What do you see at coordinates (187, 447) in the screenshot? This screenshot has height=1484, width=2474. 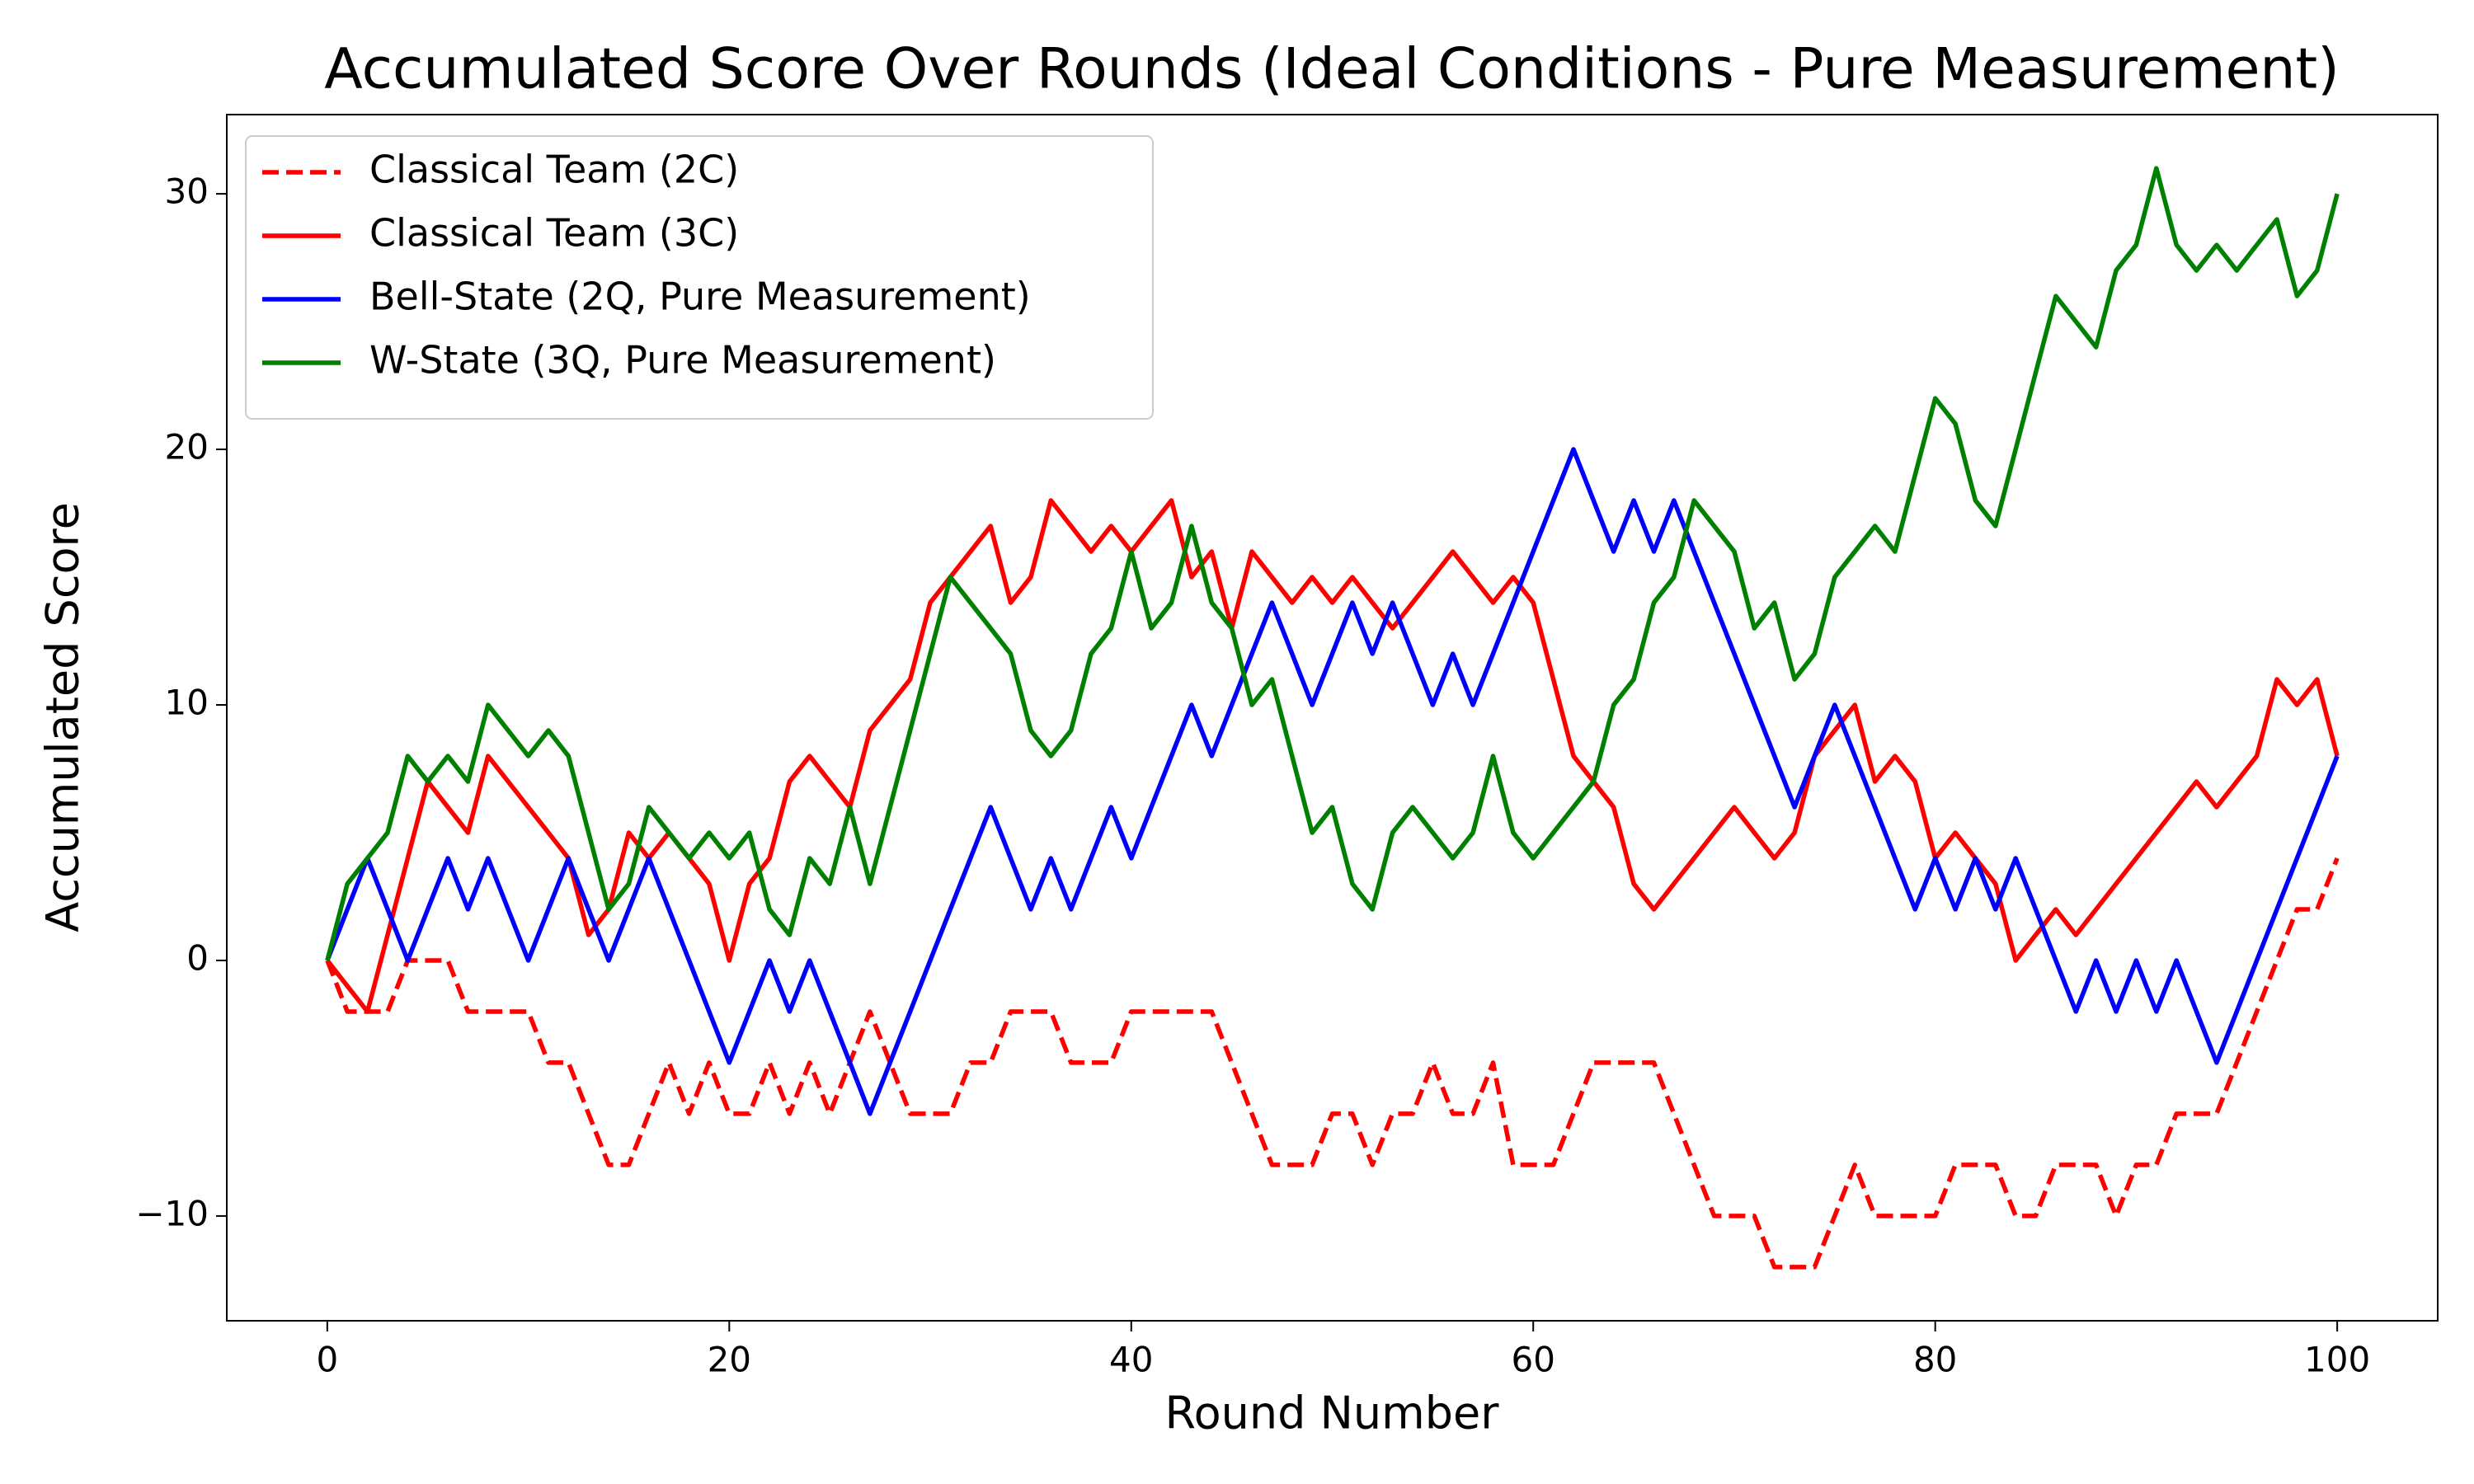 I see `y-tick-label: 20` at bounding box center [187, 447].